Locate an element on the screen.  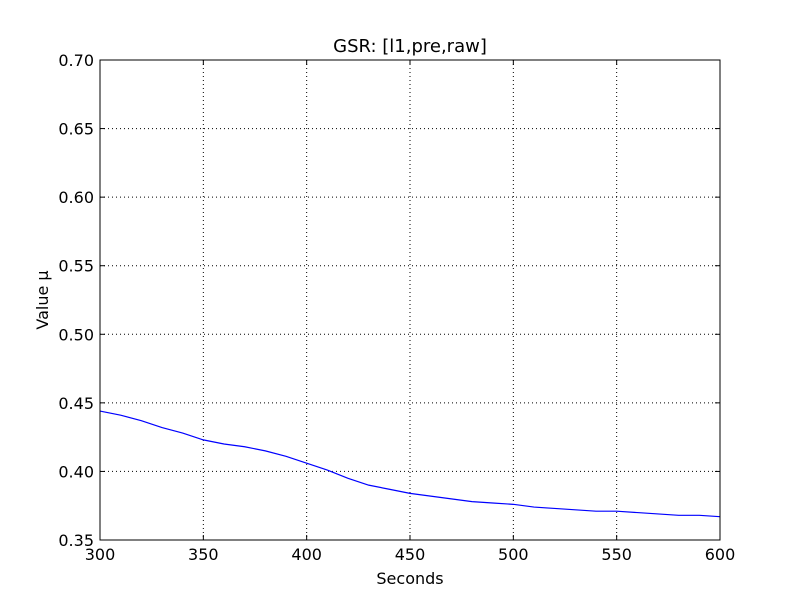
x-tick-label: 550 is located at coordinates (616, 554).